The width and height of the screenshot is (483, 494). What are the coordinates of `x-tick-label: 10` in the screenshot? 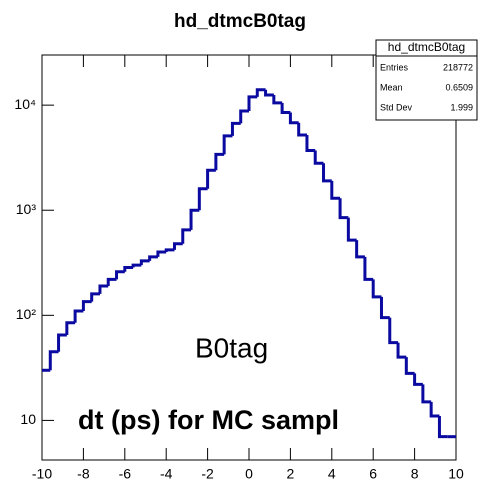 It's located at (456, 474).